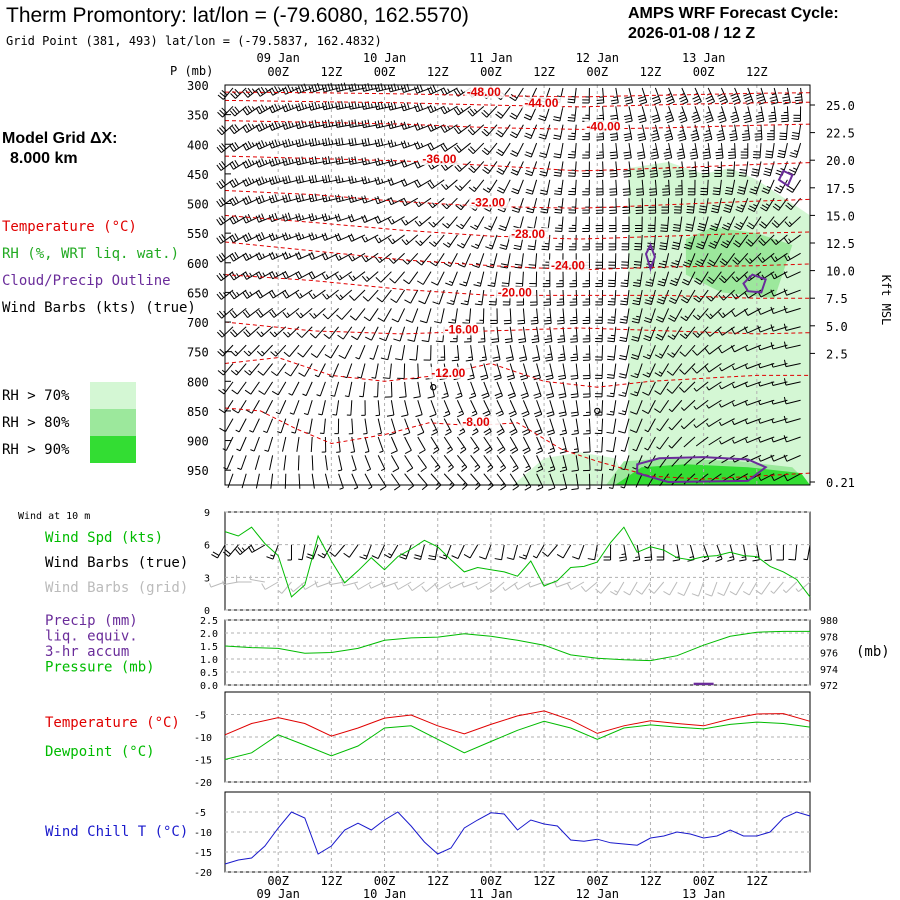 Image resolution: width=900 pixels, height=900 pixels. Describe the element at coordinates (517, 256) in the screenshot. I see `isotherm-line` at that location.